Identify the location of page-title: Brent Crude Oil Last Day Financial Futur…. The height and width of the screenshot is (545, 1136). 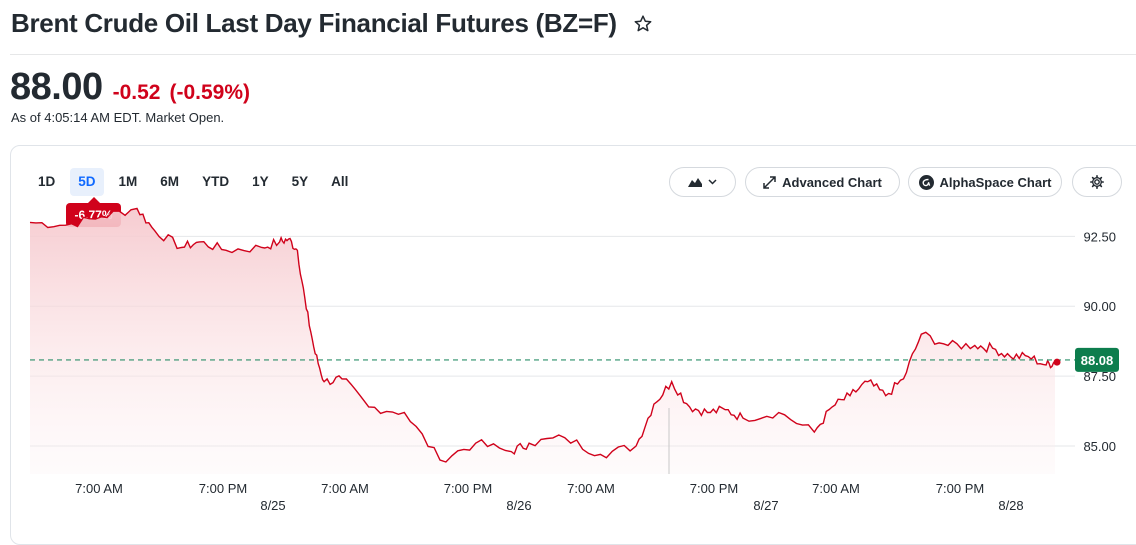
(314, 23).